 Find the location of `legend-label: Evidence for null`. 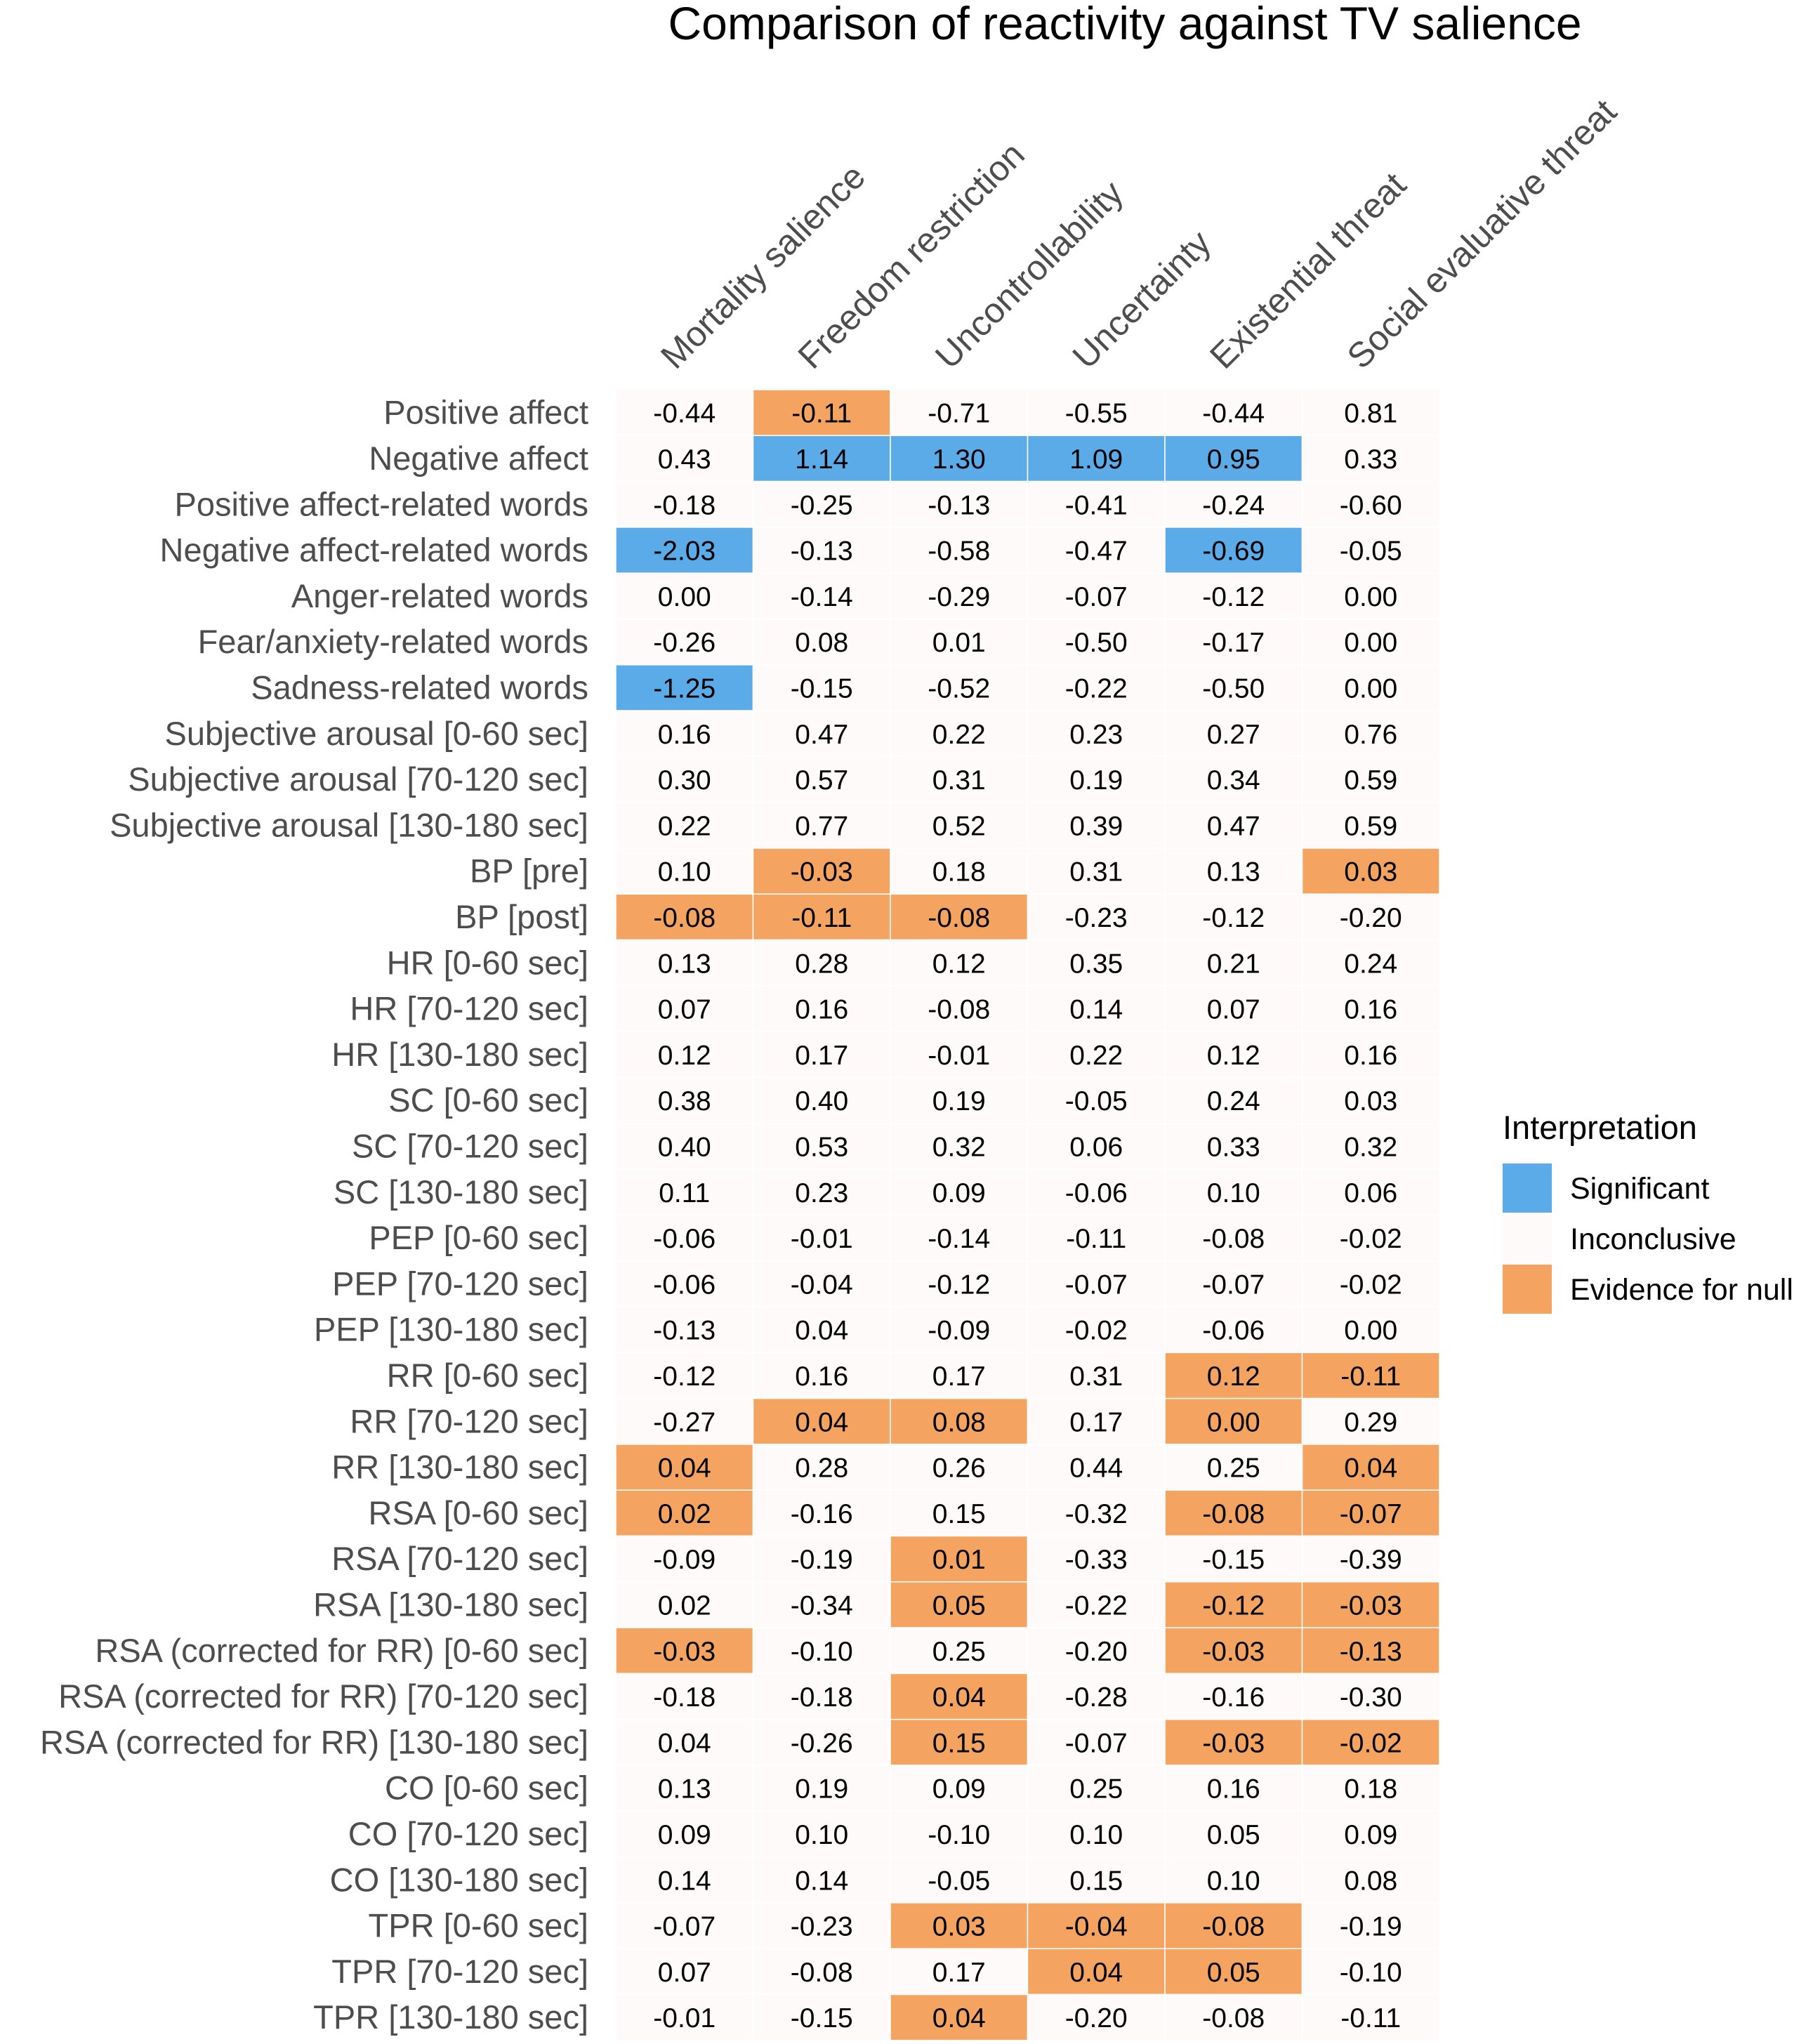

legend-label: Evidence for null is located at coordinates (1681, 1290).